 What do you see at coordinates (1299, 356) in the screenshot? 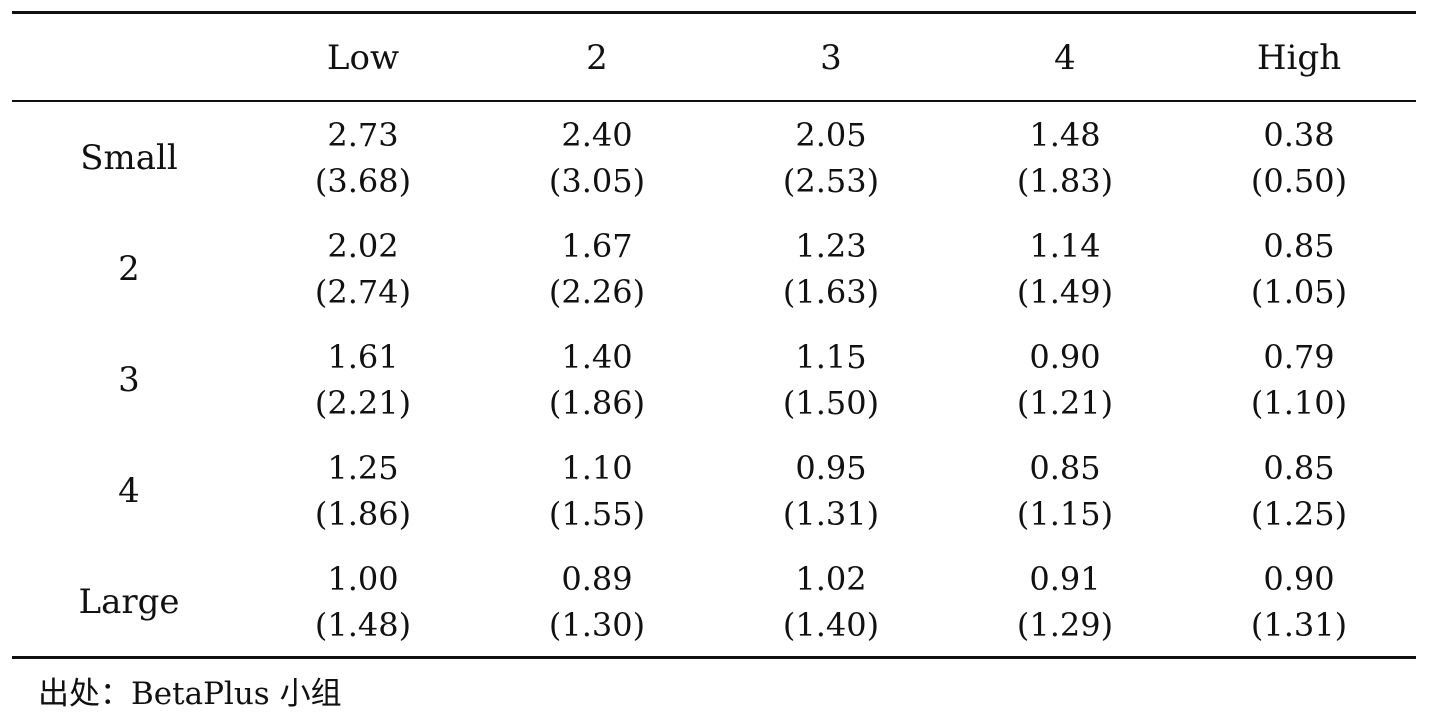
I see `cell-value: 0.79` at bounding box center [1299, 356].